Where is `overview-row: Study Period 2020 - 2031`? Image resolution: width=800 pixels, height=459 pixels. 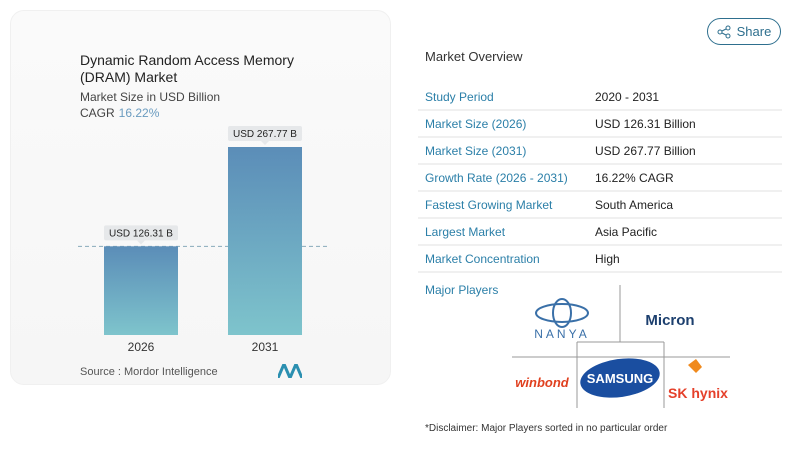
overview-row: Study Period 2020 - 2031 is located at coordinates (600, 97).